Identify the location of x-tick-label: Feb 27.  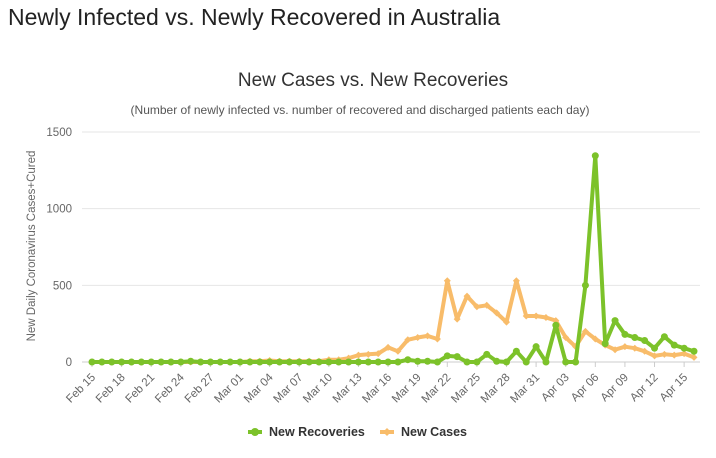
(200, 389).